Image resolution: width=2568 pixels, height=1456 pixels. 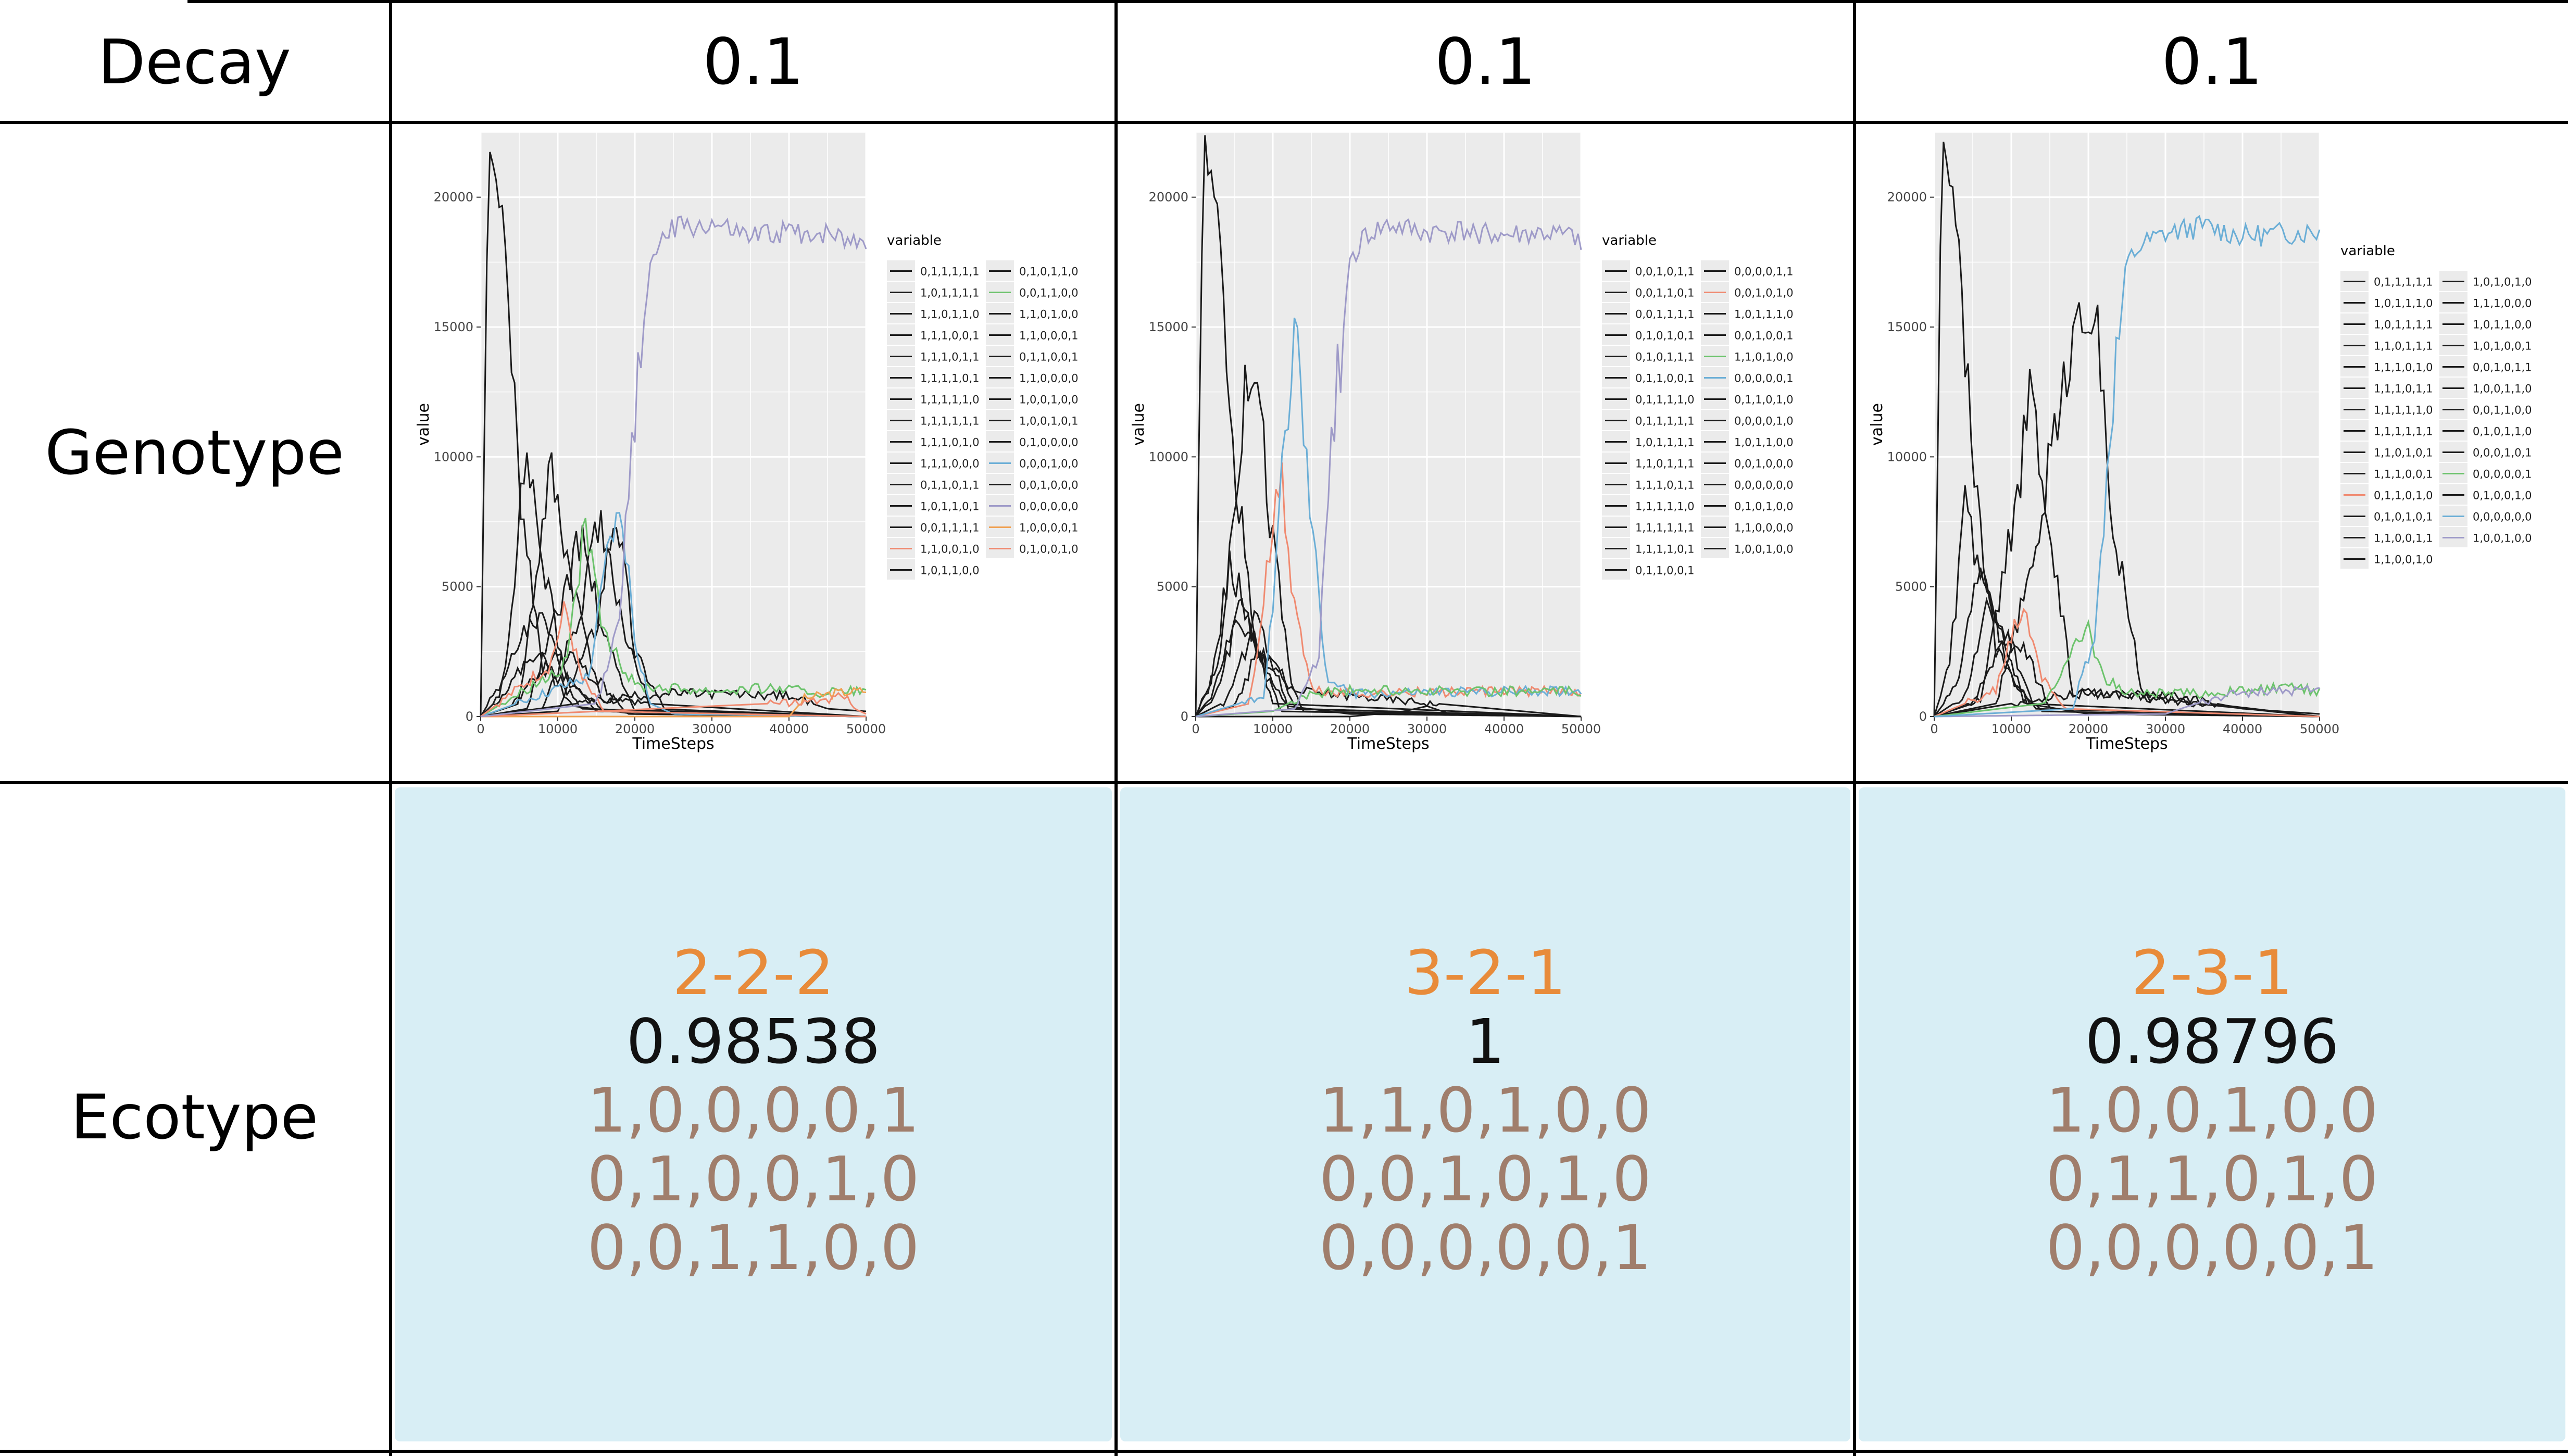 I want to click on legend-entry-label: 0,1,1,1,1,0, so click(x=1665, y=400).